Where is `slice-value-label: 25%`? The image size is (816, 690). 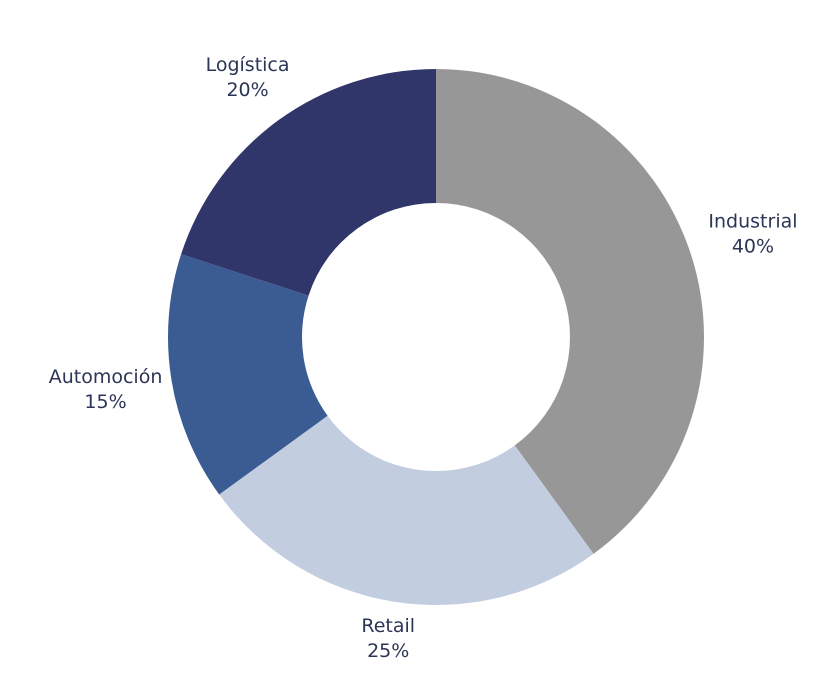 slice-value-label: 25% is located at coordinates (388, 651).